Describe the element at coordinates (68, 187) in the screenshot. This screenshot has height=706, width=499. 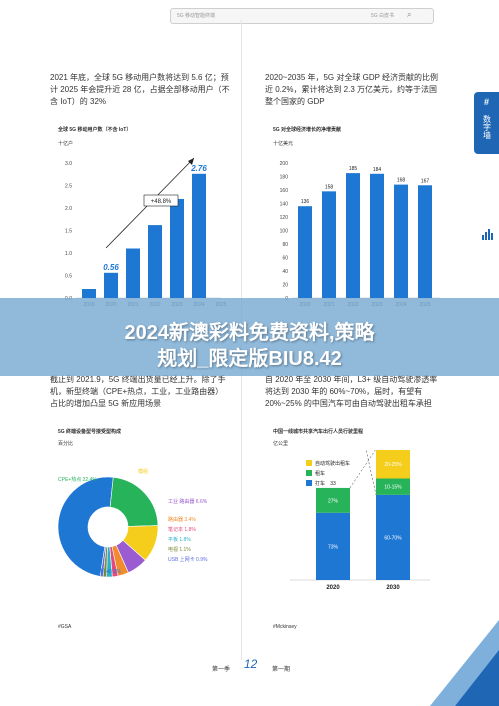
I see `y-tick-label: 2.5` at that location.